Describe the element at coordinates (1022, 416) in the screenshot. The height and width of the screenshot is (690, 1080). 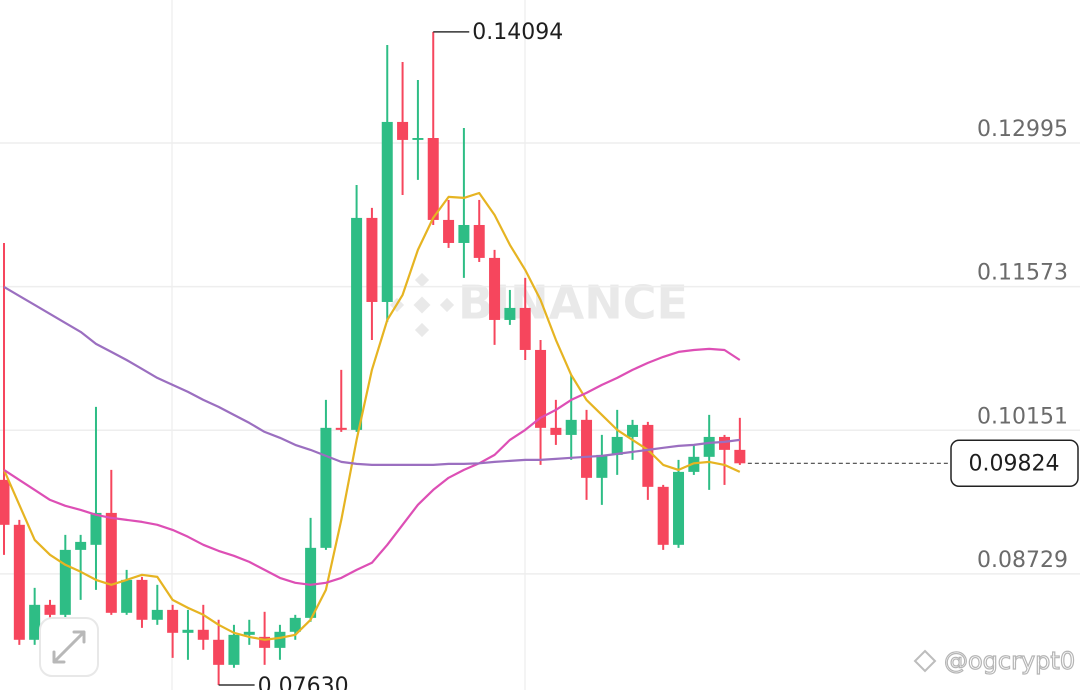
I see `y-tick-label: 0.10151` at that location.